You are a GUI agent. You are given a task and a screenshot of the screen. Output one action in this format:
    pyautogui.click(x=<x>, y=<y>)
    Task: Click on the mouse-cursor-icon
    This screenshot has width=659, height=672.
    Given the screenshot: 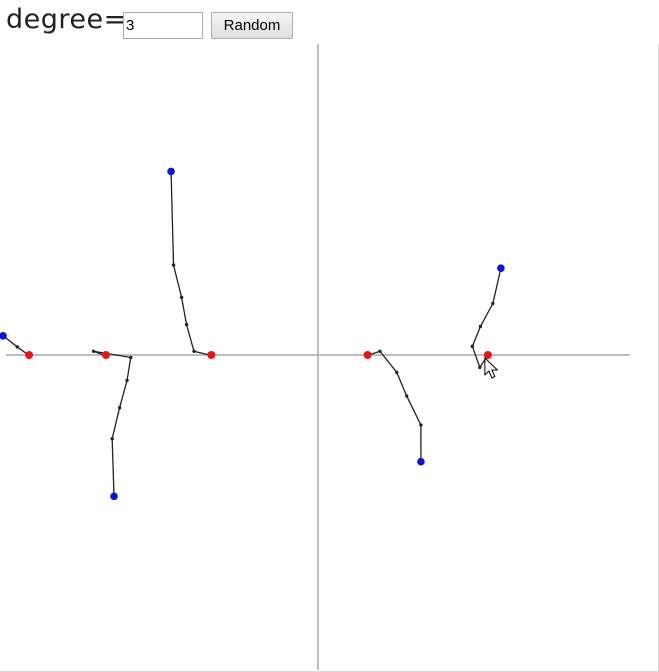 What is the action you would take?
    pyautogui.click(x=491, y=368)
    